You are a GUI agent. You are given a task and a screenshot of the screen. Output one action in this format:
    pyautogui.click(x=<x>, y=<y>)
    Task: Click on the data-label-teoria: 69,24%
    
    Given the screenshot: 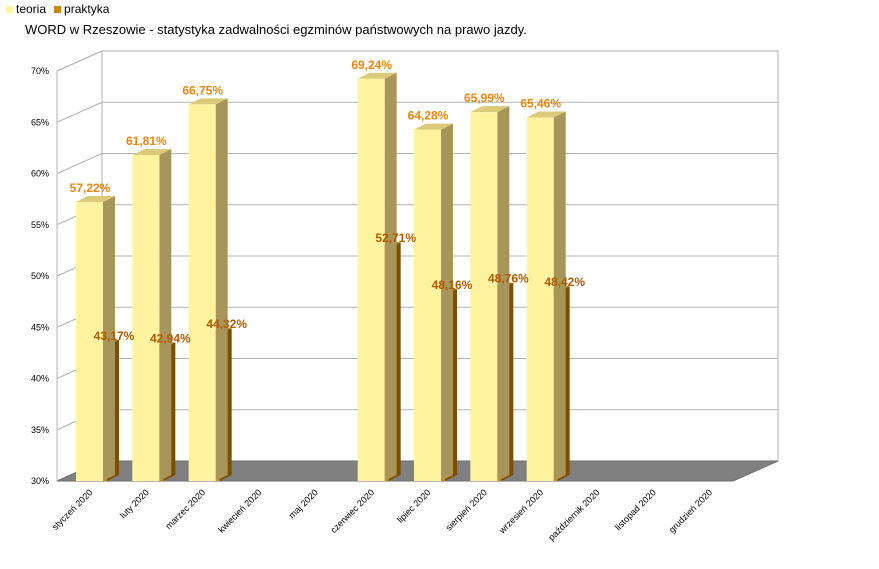 What is the action you would take?
    pyautogui.click(x=371, y=65)
    